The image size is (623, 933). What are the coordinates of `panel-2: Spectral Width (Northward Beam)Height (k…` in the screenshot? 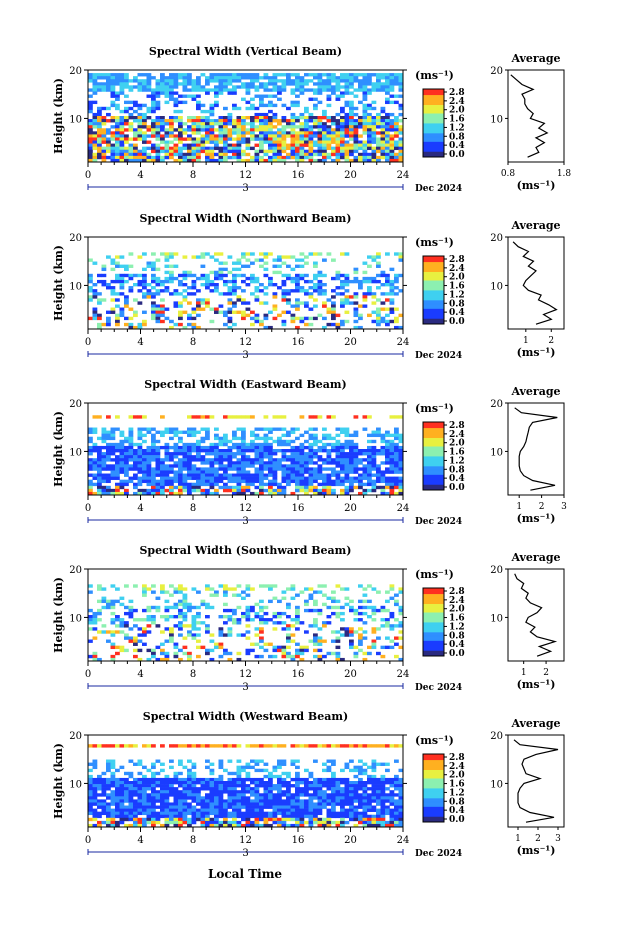 It's located at (308, 286).